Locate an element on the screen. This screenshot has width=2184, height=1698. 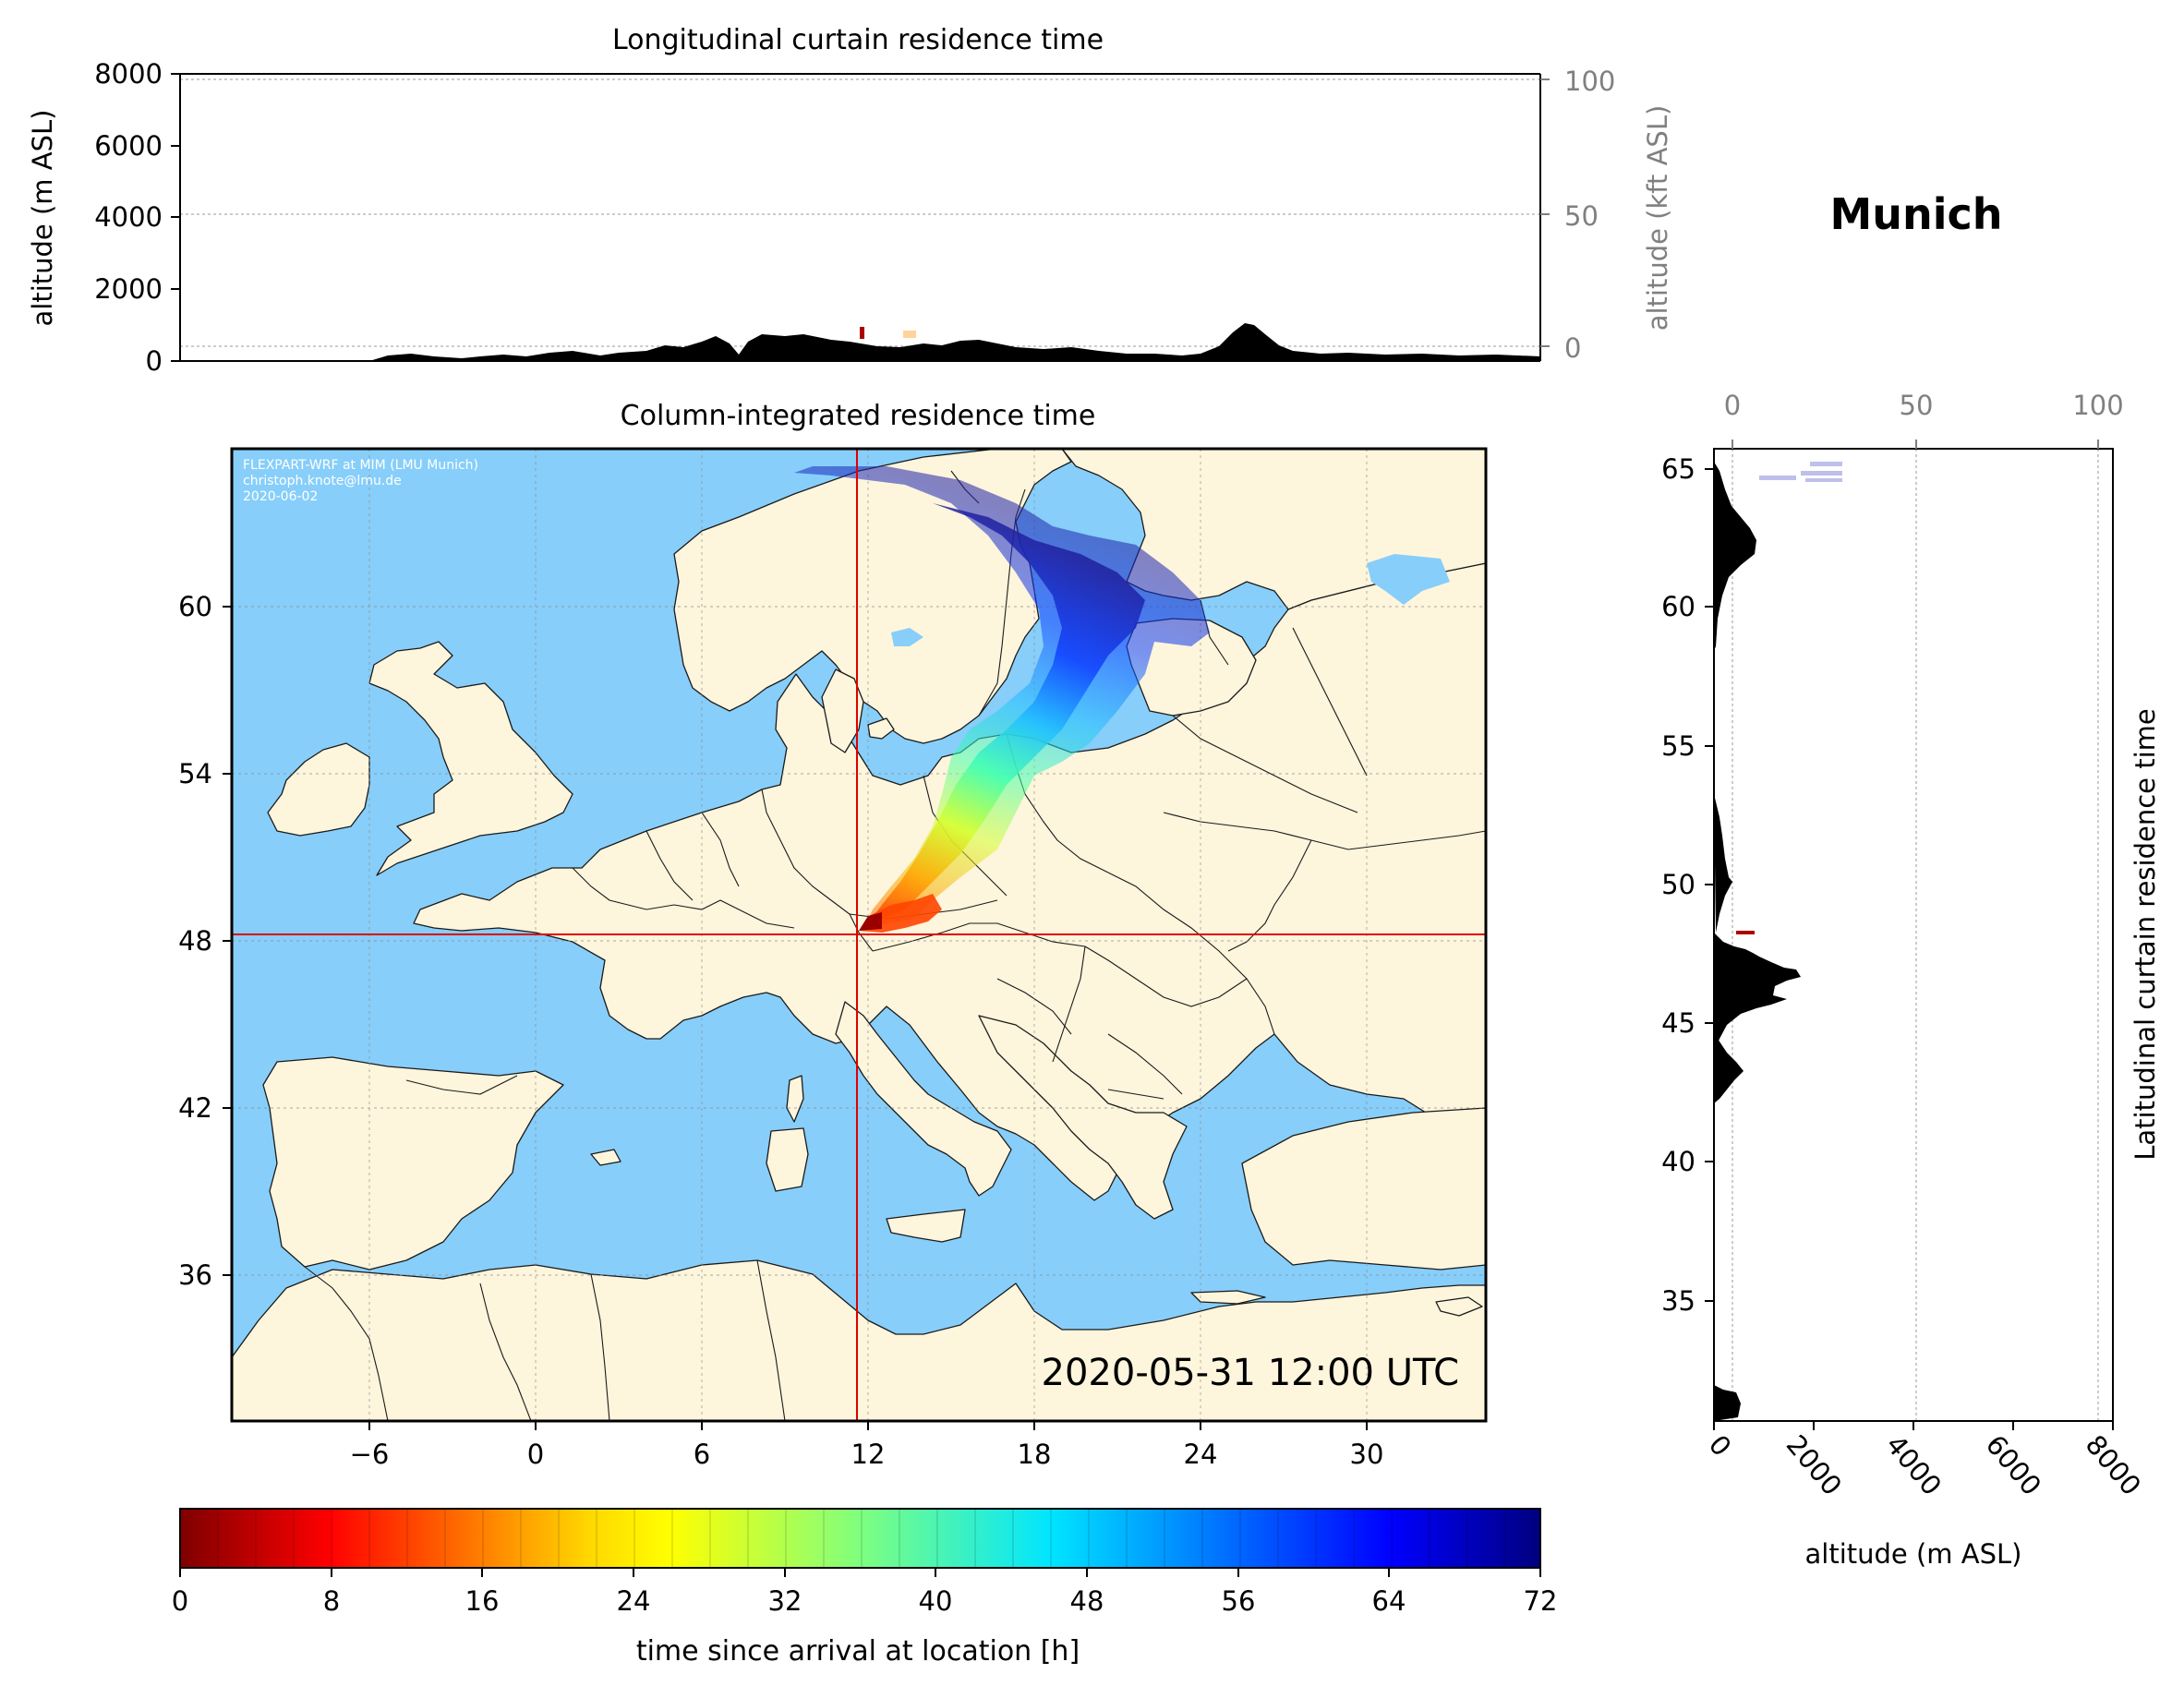
latitudinal-terrain is located at coordinates (1757, 941).